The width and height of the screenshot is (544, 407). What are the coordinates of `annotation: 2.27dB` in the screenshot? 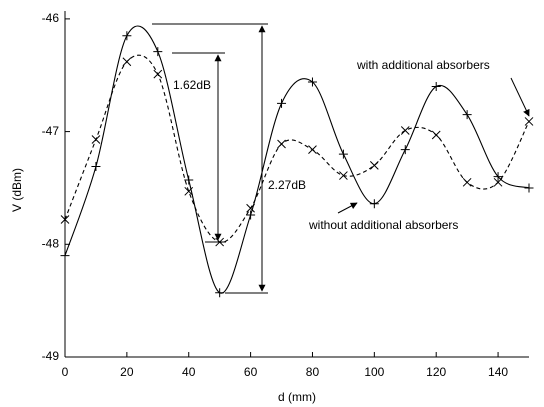 It's located at (287, 185).